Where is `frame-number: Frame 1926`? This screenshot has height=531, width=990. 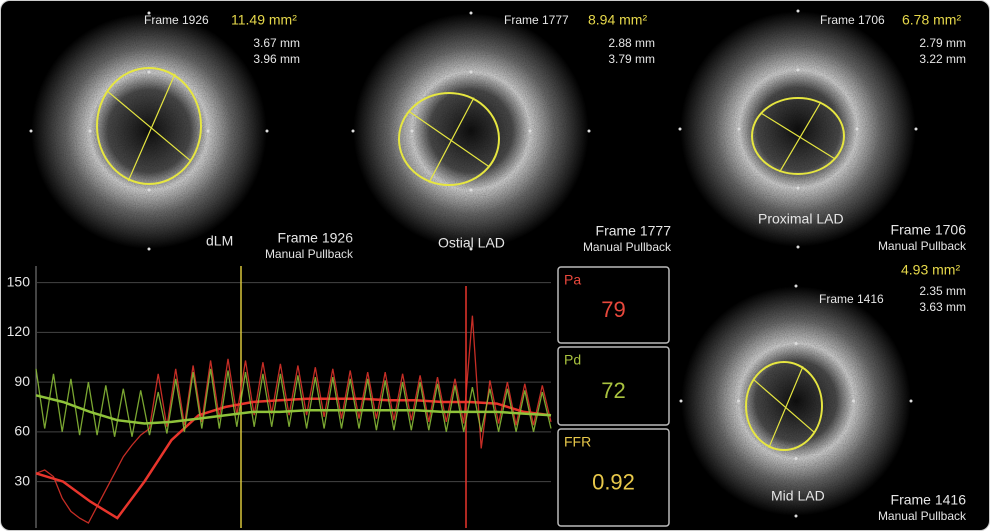 frame-number: Frame 1926 is located at coordinates (176, 20).